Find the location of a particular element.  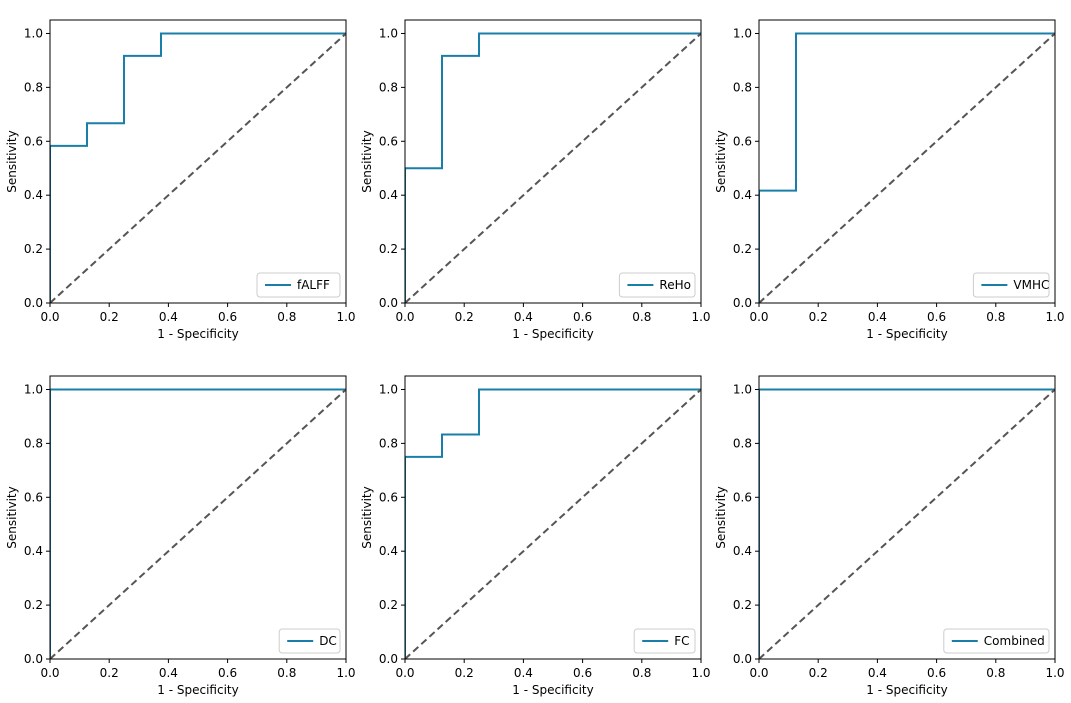

legend-label: DC is located at coordinates (328, 641).